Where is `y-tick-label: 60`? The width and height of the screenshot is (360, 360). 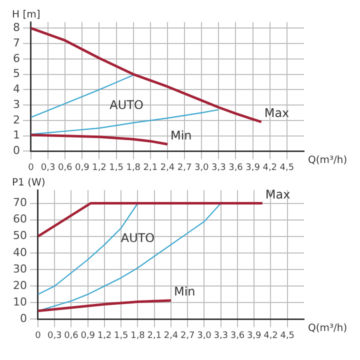 y-tick-label: 60 is located at coordinates (19, 219).